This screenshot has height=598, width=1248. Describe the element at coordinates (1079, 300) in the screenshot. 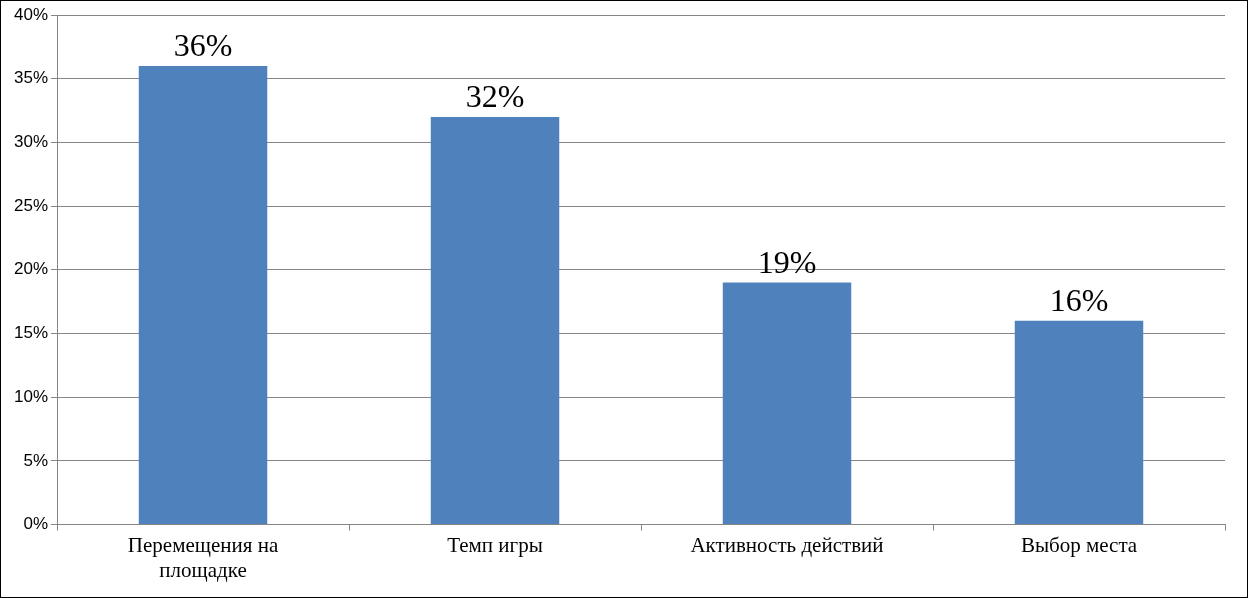

I see `data-label: 16%` at that location.